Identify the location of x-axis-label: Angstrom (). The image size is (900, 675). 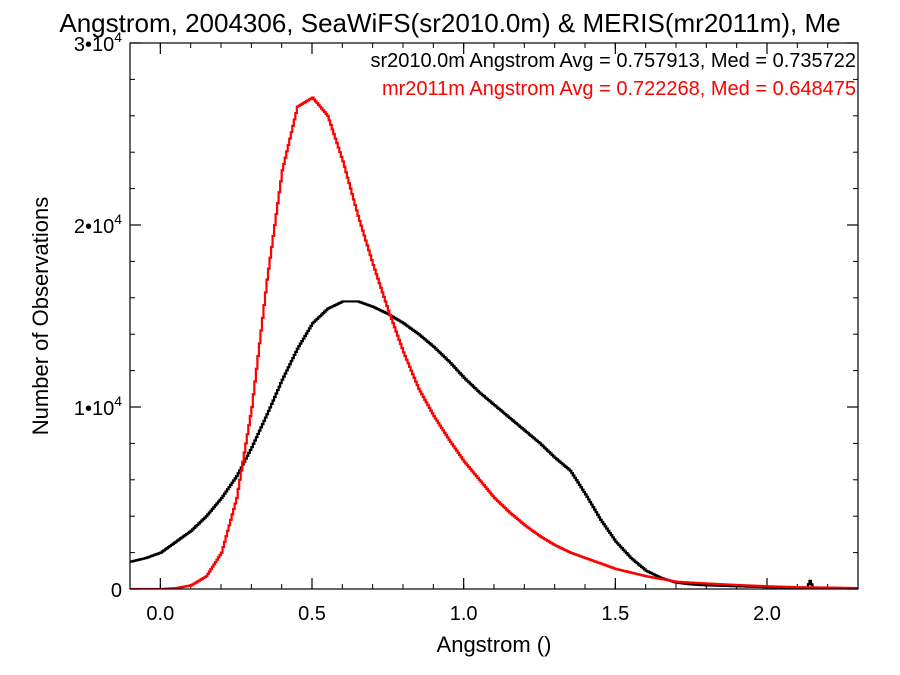
(494, 644).